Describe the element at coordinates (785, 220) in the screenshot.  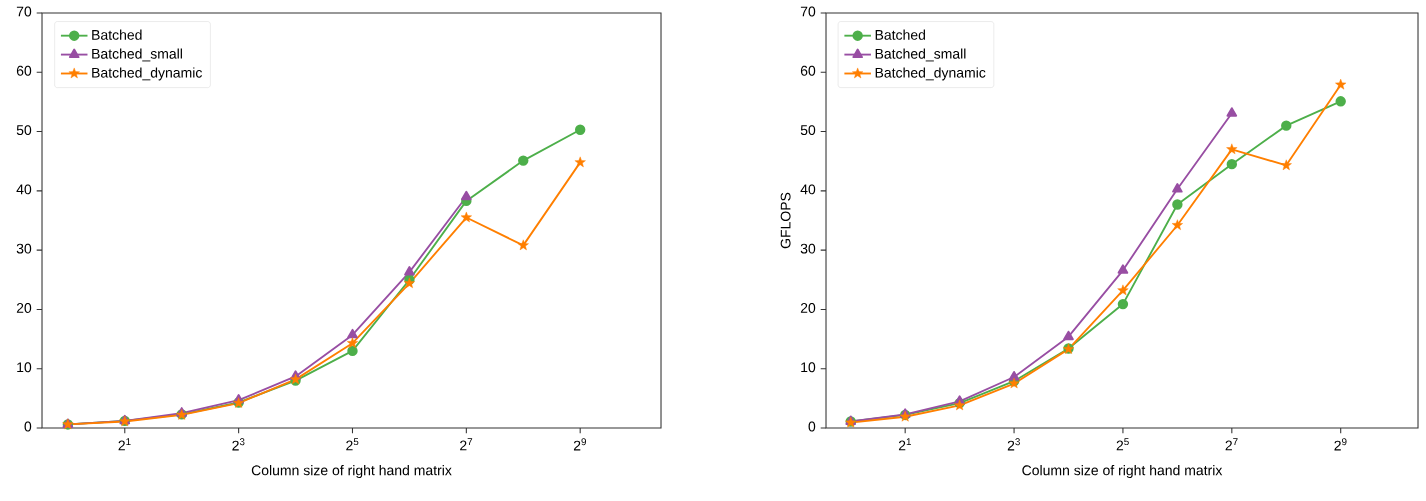
I see `y-axis-title: GFLOPS` at that location.